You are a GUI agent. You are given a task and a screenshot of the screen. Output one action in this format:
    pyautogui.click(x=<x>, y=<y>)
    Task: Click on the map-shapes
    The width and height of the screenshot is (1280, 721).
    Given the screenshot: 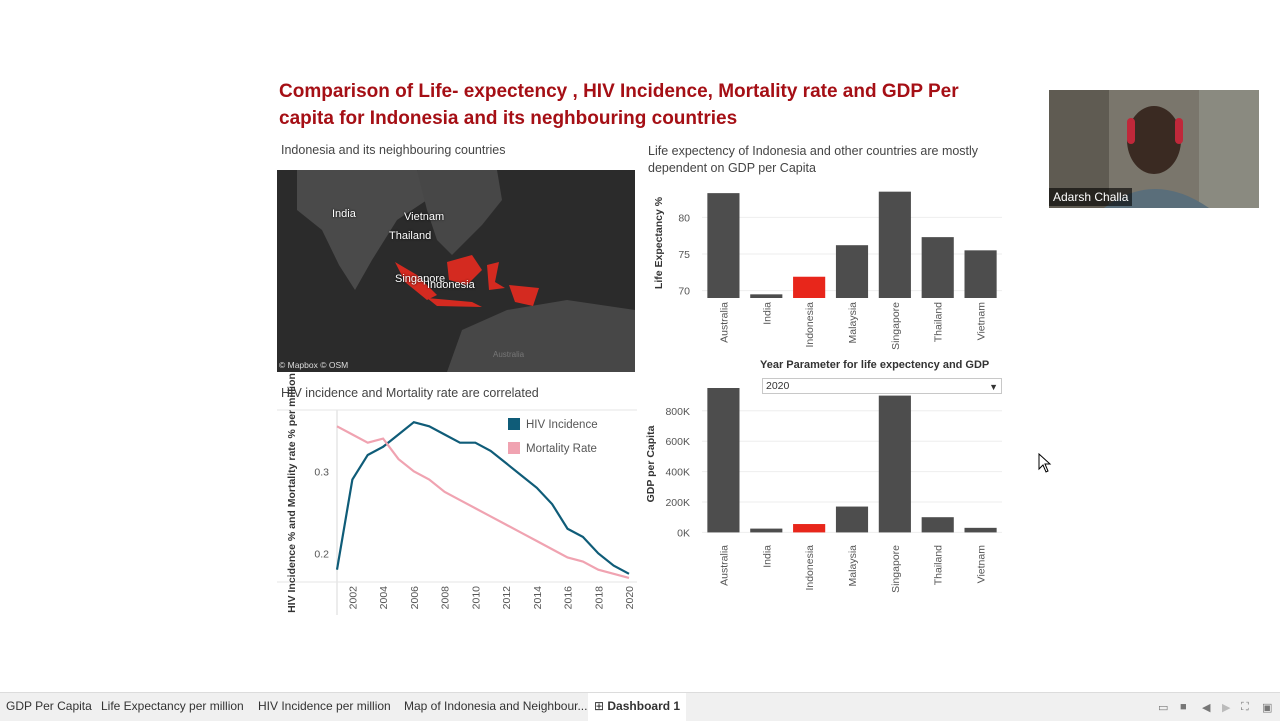 What is the action you would take?
    pyautogui.click(x=466, y=271)
    